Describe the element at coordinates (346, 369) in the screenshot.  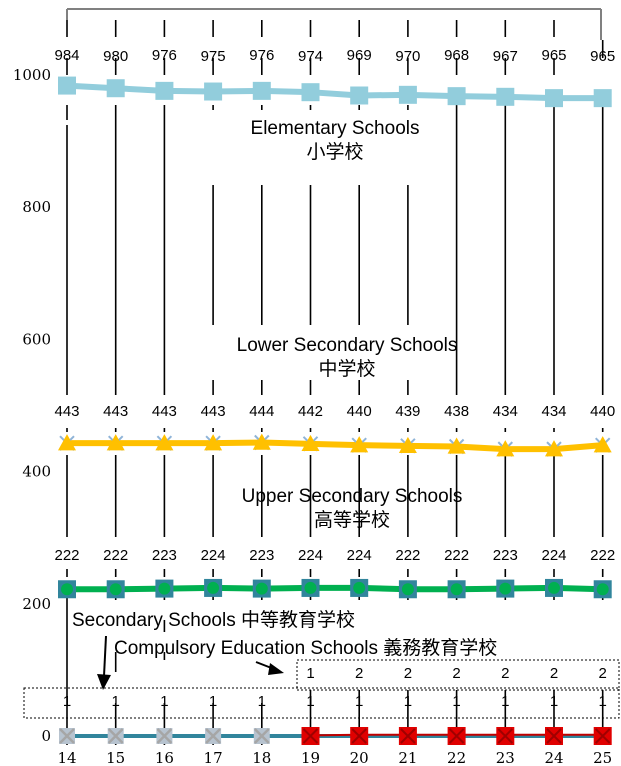
I see `lower-secondary-series-label-ja: 中学校` at that location.